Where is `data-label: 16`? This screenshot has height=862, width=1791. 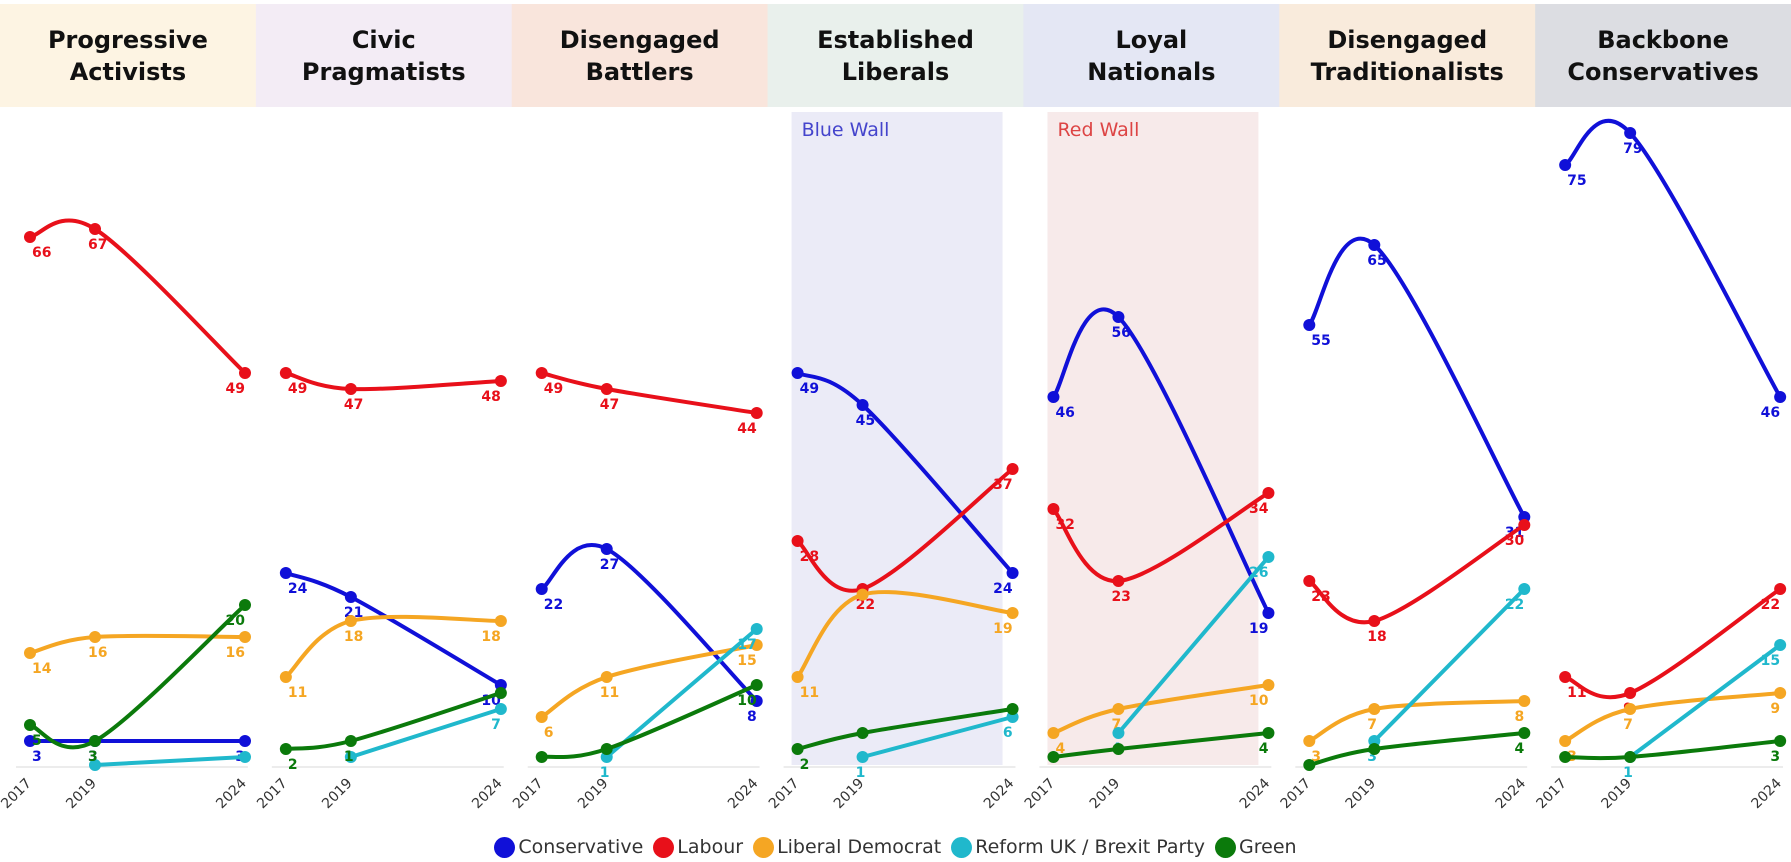 data-label: 16 is located at coordinates (235, 653).